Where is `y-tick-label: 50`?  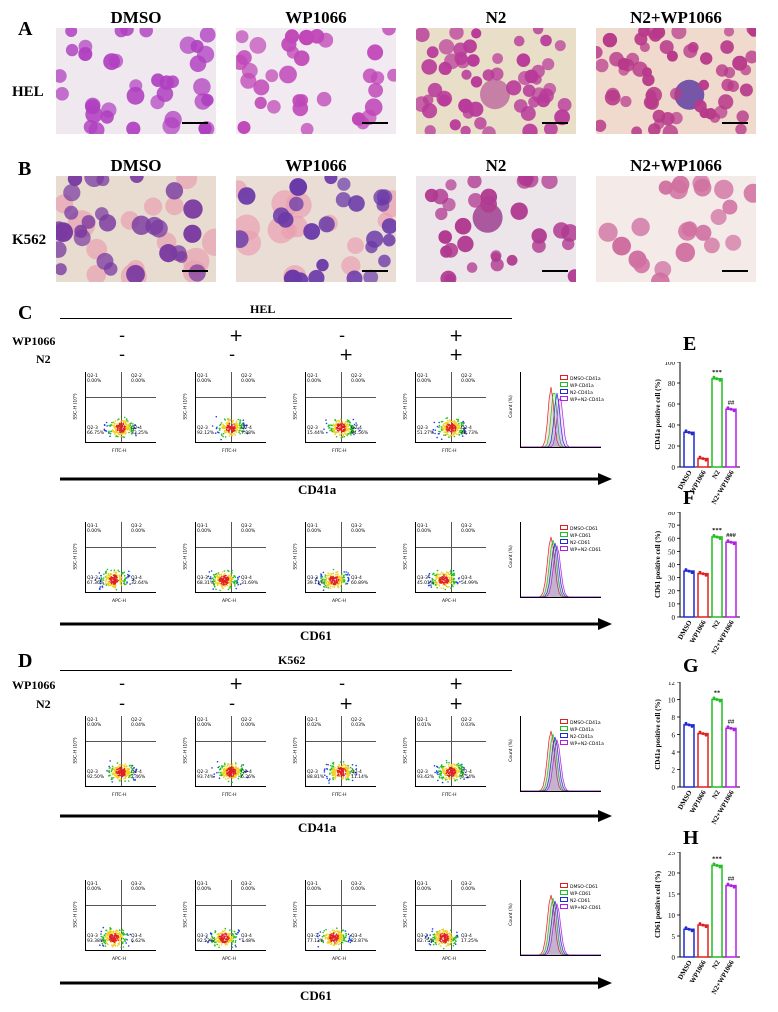
y-tick-label: 50 is located at coordinates (672, 552).